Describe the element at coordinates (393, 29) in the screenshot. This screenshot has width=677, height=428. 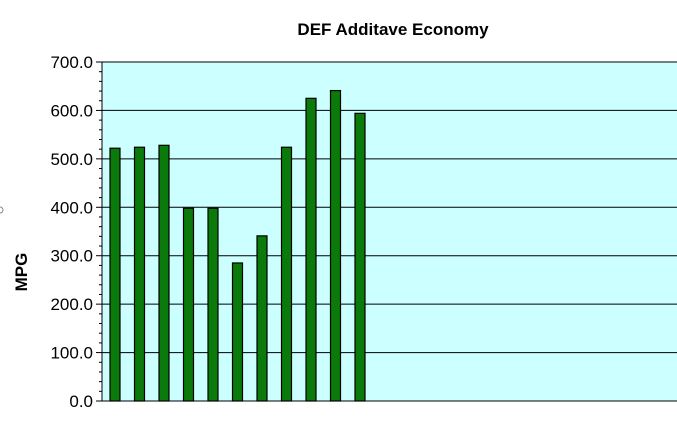
I see `chart-title: DEF Additave Economy` at that location.